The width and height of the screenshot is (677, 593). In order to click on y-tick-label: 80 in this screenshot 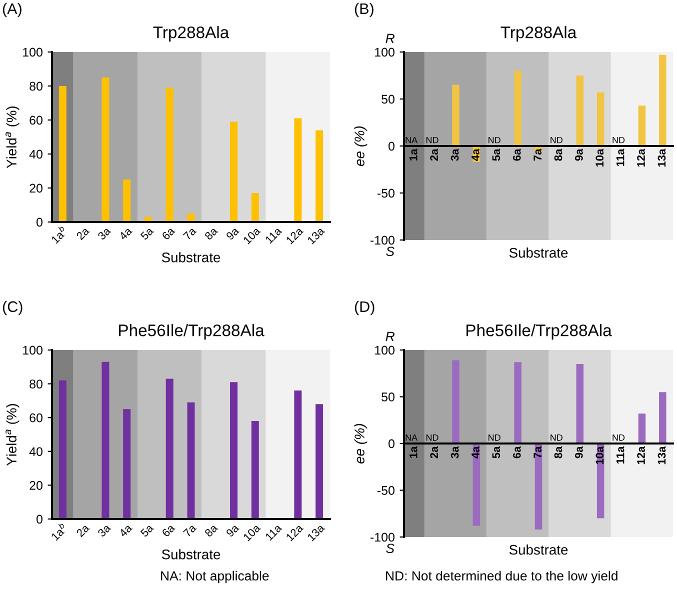, I will do `click(36, 86)`.